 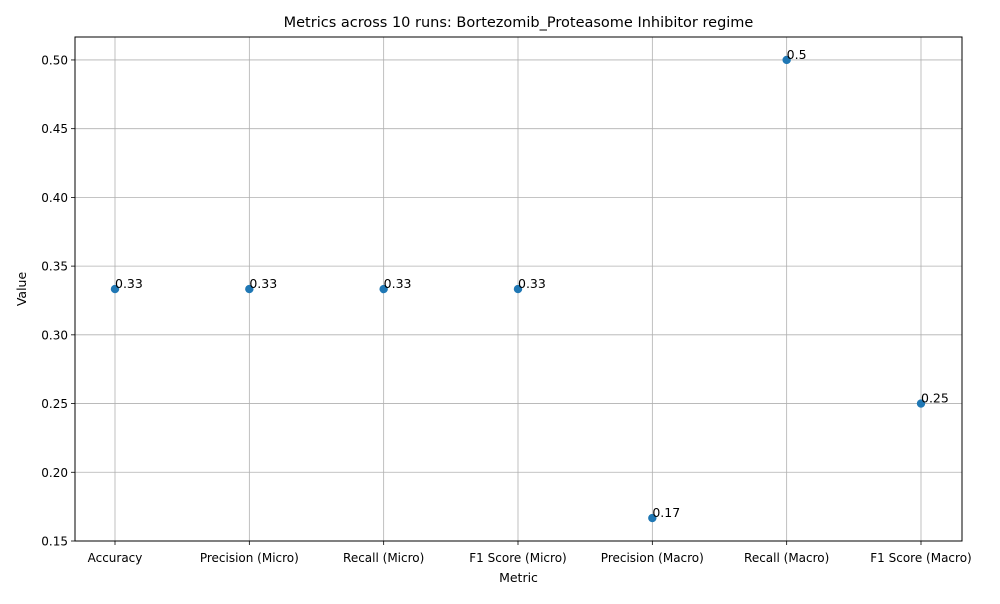 What do you see at coordinates (935, 398) in the screenshot?
I see `data-label: 0.25` at bounding box center [935, 398].